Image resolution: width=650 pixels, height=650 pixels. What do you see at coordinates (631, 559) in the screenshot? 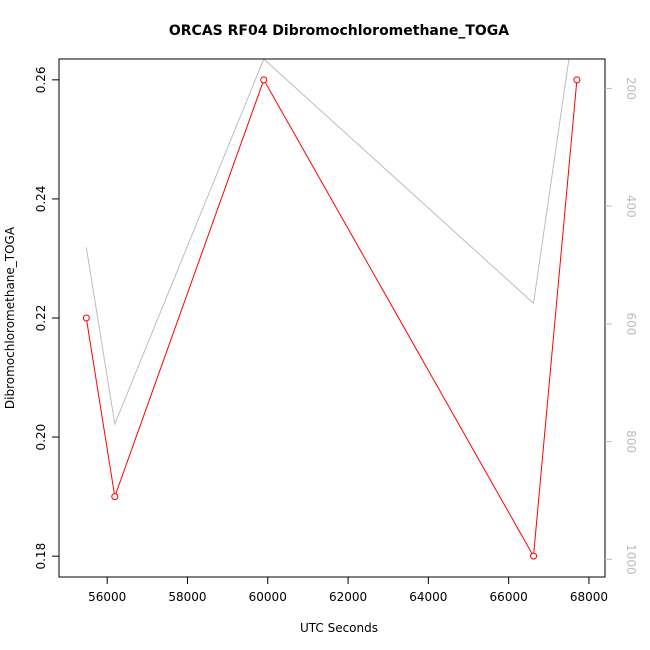
I see `y2-tick-label: 1000` at bounding box center [631, 559].